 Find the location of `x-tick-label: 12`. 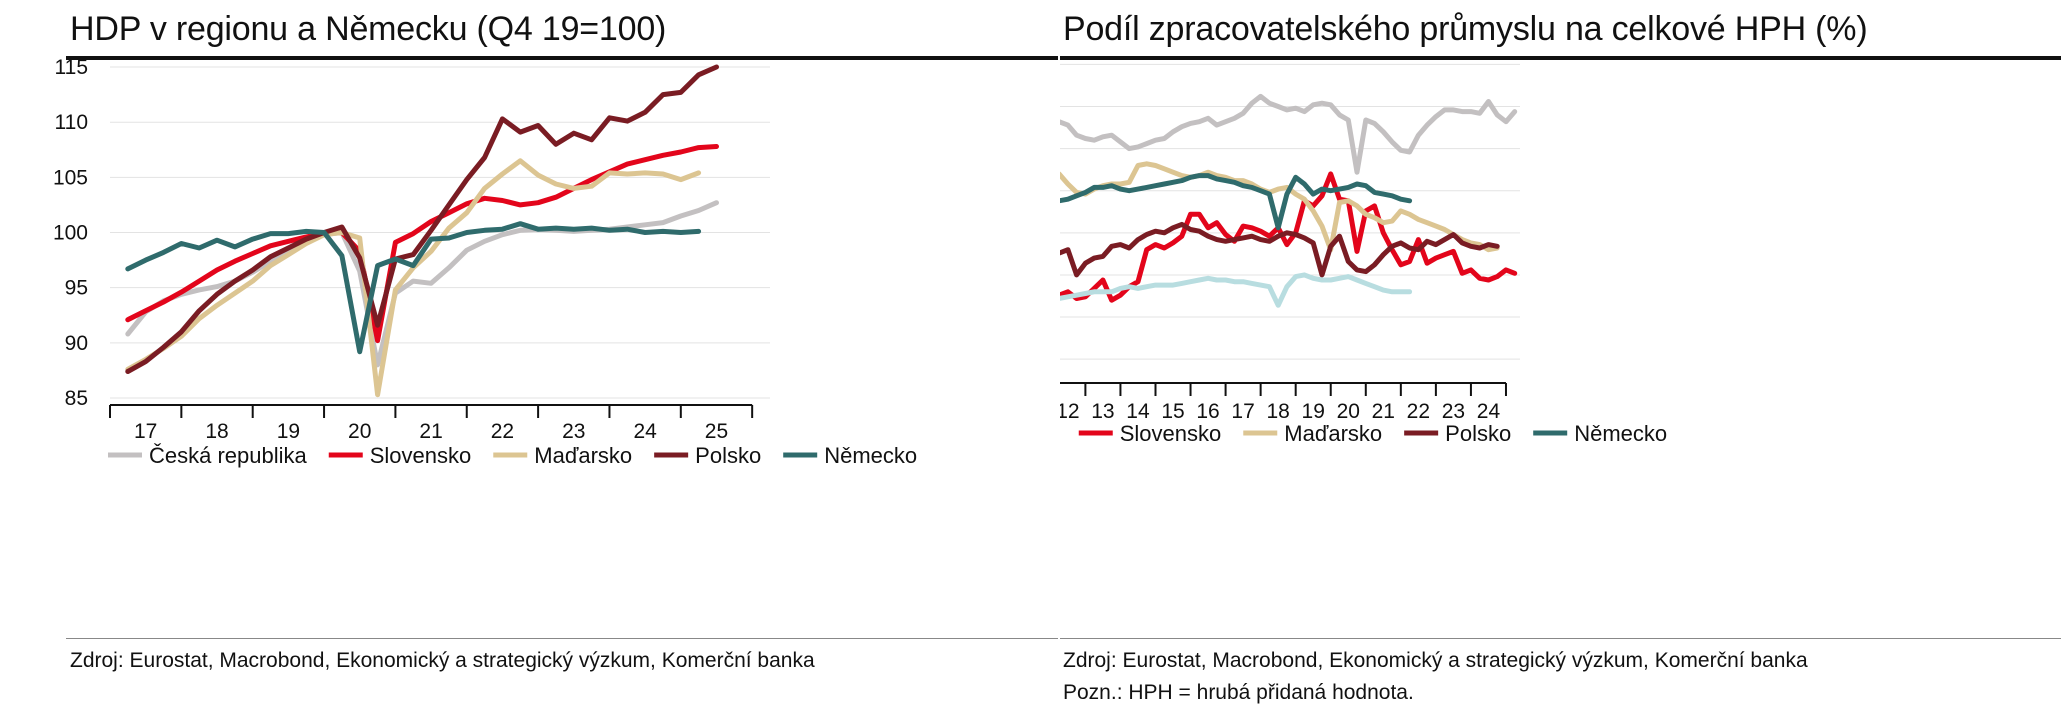

x-tick-label: 12 is located at coordinates (1070, 411).